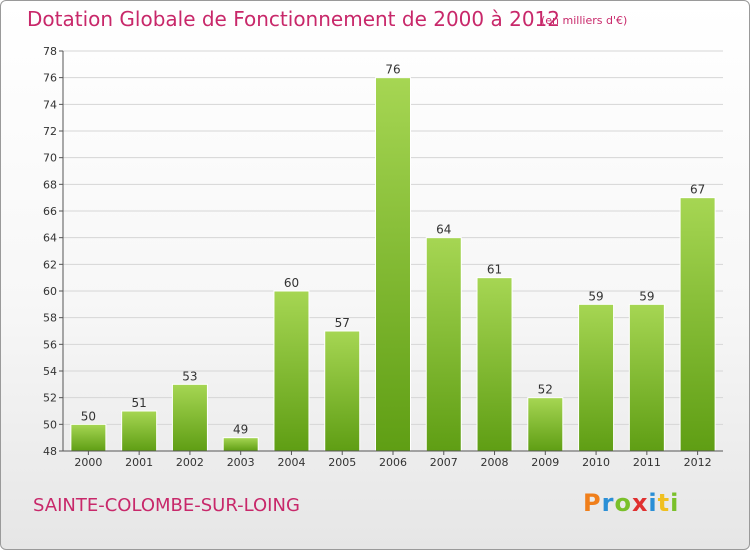  Describe the element at coordinates (189, 376) in the screenshot. I see `bar-value-label: 53` at that location.